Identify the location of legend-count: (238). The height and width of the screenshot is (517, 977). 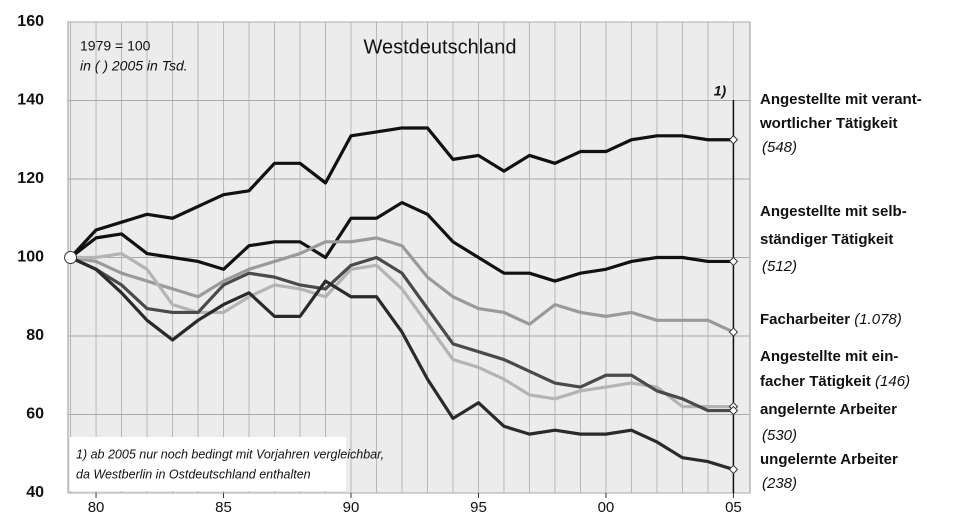
(779, 483).